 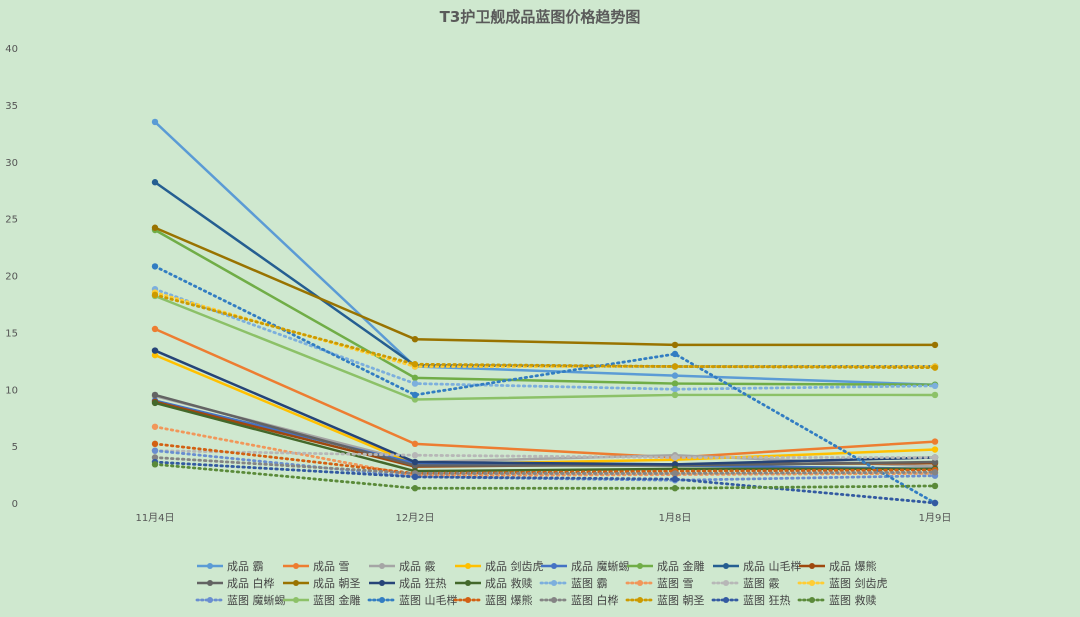 What do you see at coordinates (681, 566) in the screenshot?
I see `legend-label: 成品 金雕` at bounding box center [681, 566].